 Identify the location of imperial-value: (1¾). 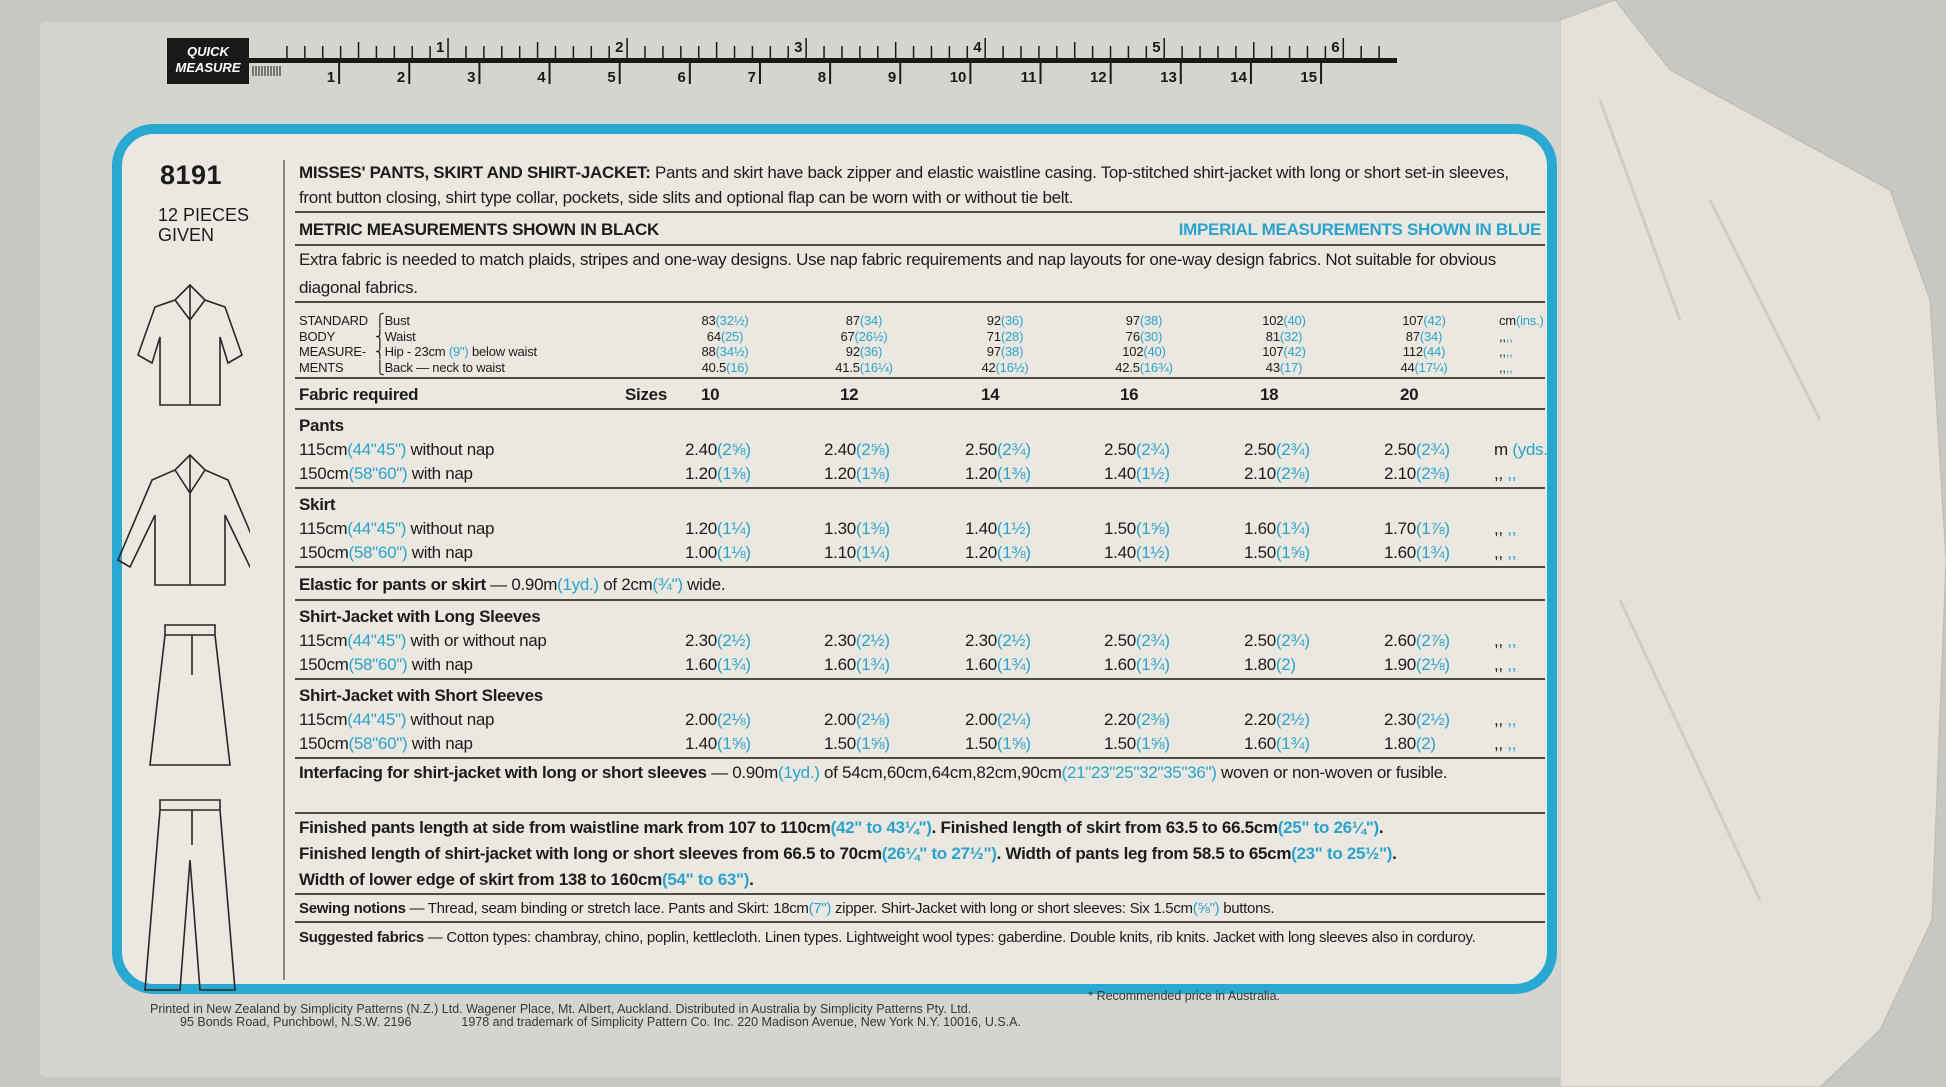
(1432, 552).